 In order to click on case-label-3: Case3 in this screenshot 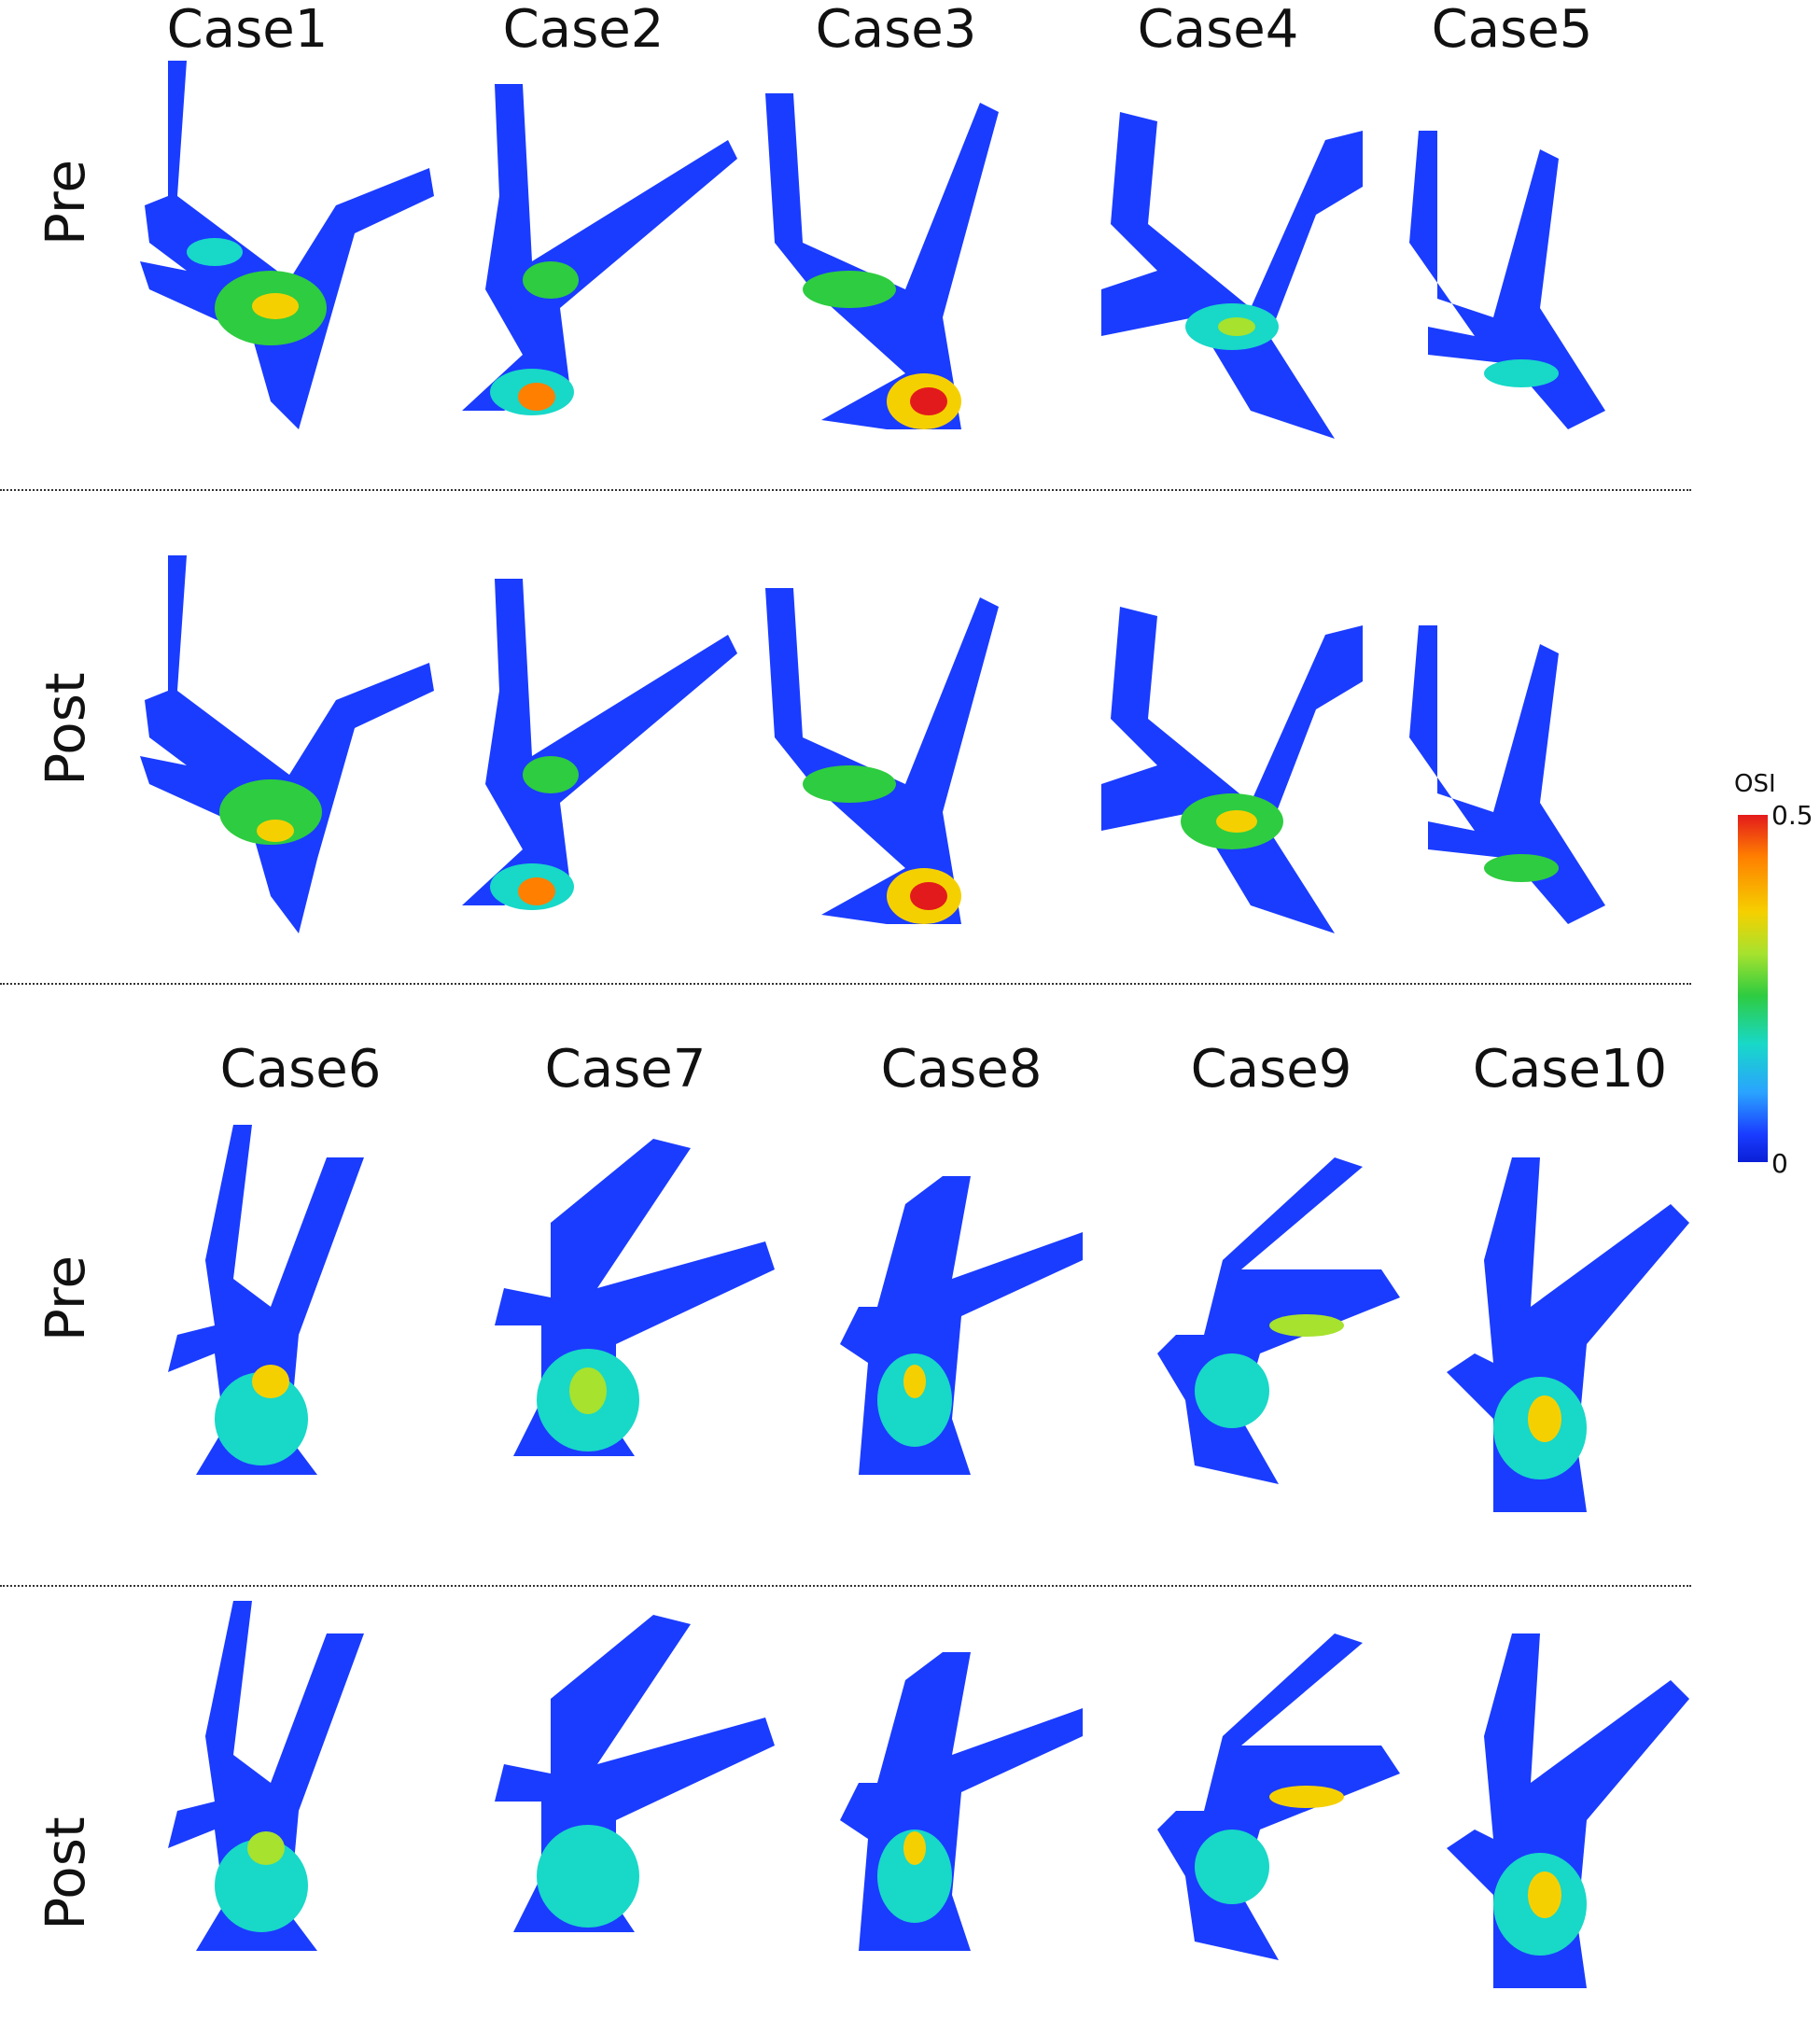, I will do `click(896, 30)`.